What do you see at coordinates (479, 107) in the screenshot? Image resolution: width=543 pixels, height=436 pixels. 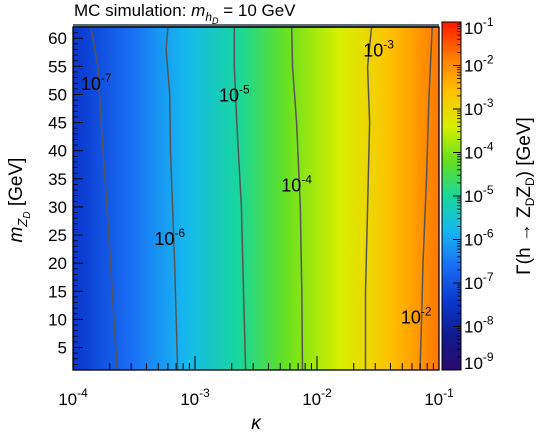 I see `colorbar-tick-label: 10⁻³` at bounding box center [479, 107].